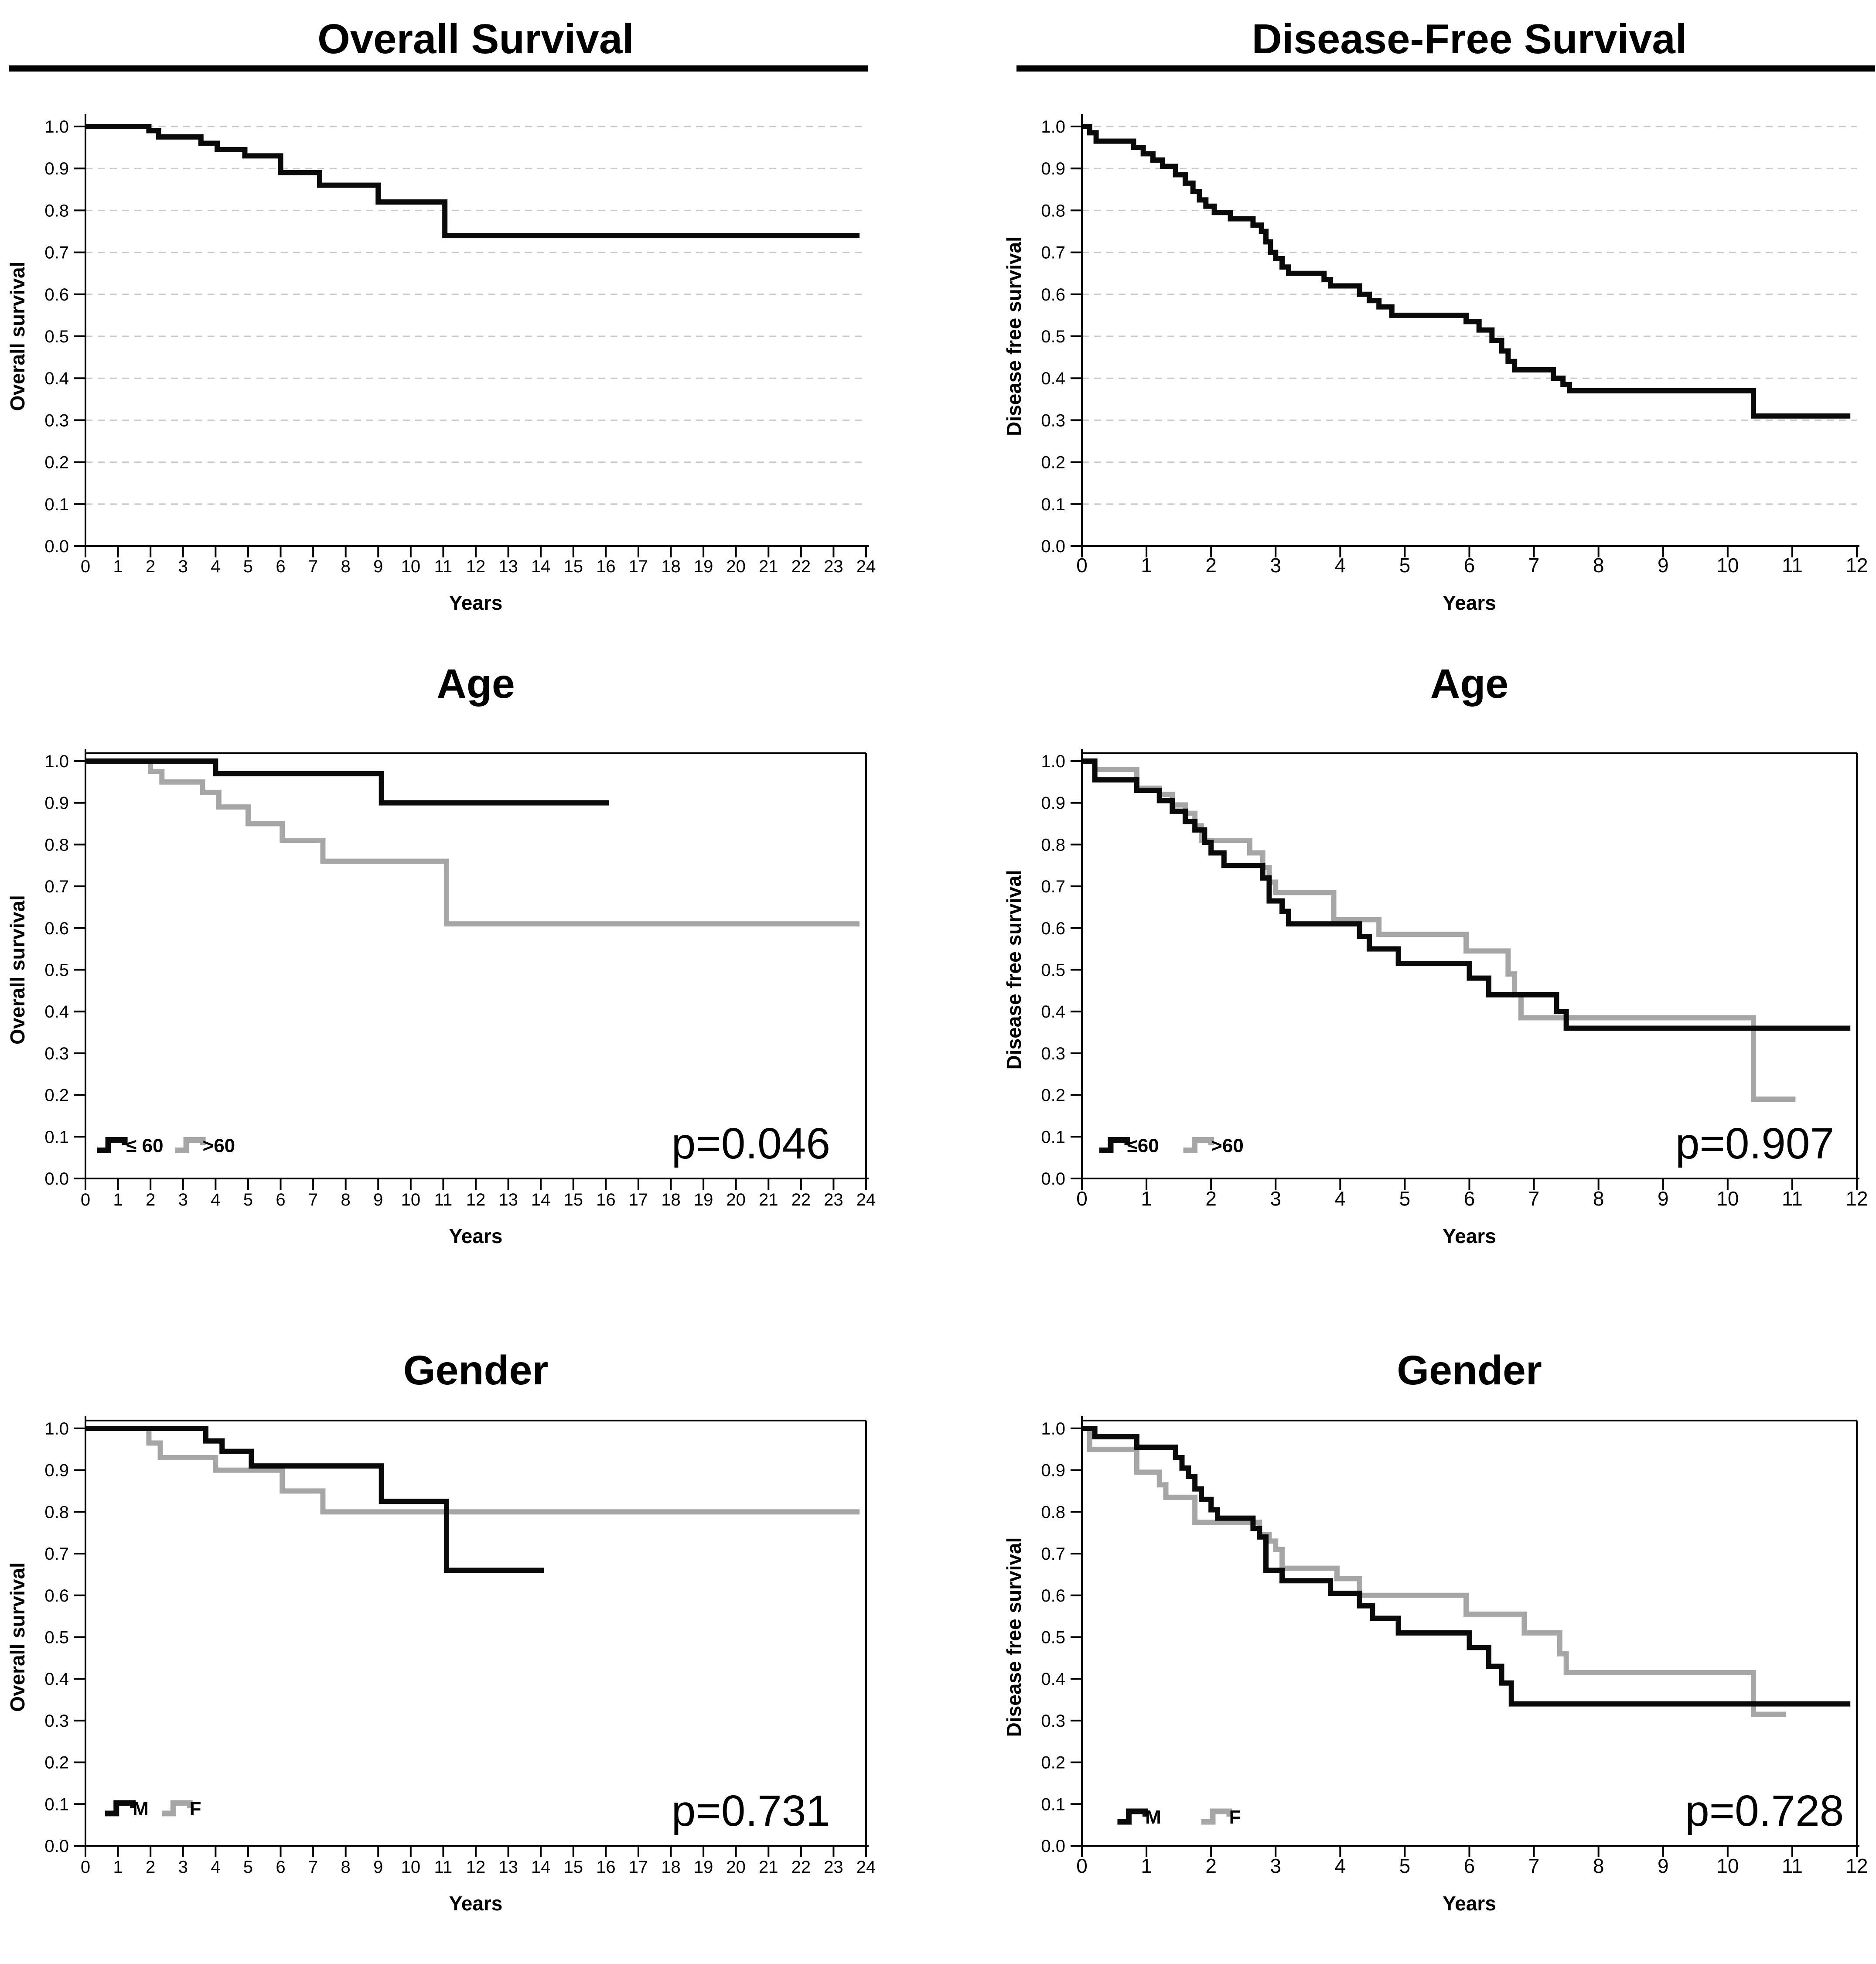 This screenshot has width=1876, height=1964. What do you see at coordinates (475, 39) in the screenshot?
I see `chart-title: Overall Survival` at bounding box center [475, 39].